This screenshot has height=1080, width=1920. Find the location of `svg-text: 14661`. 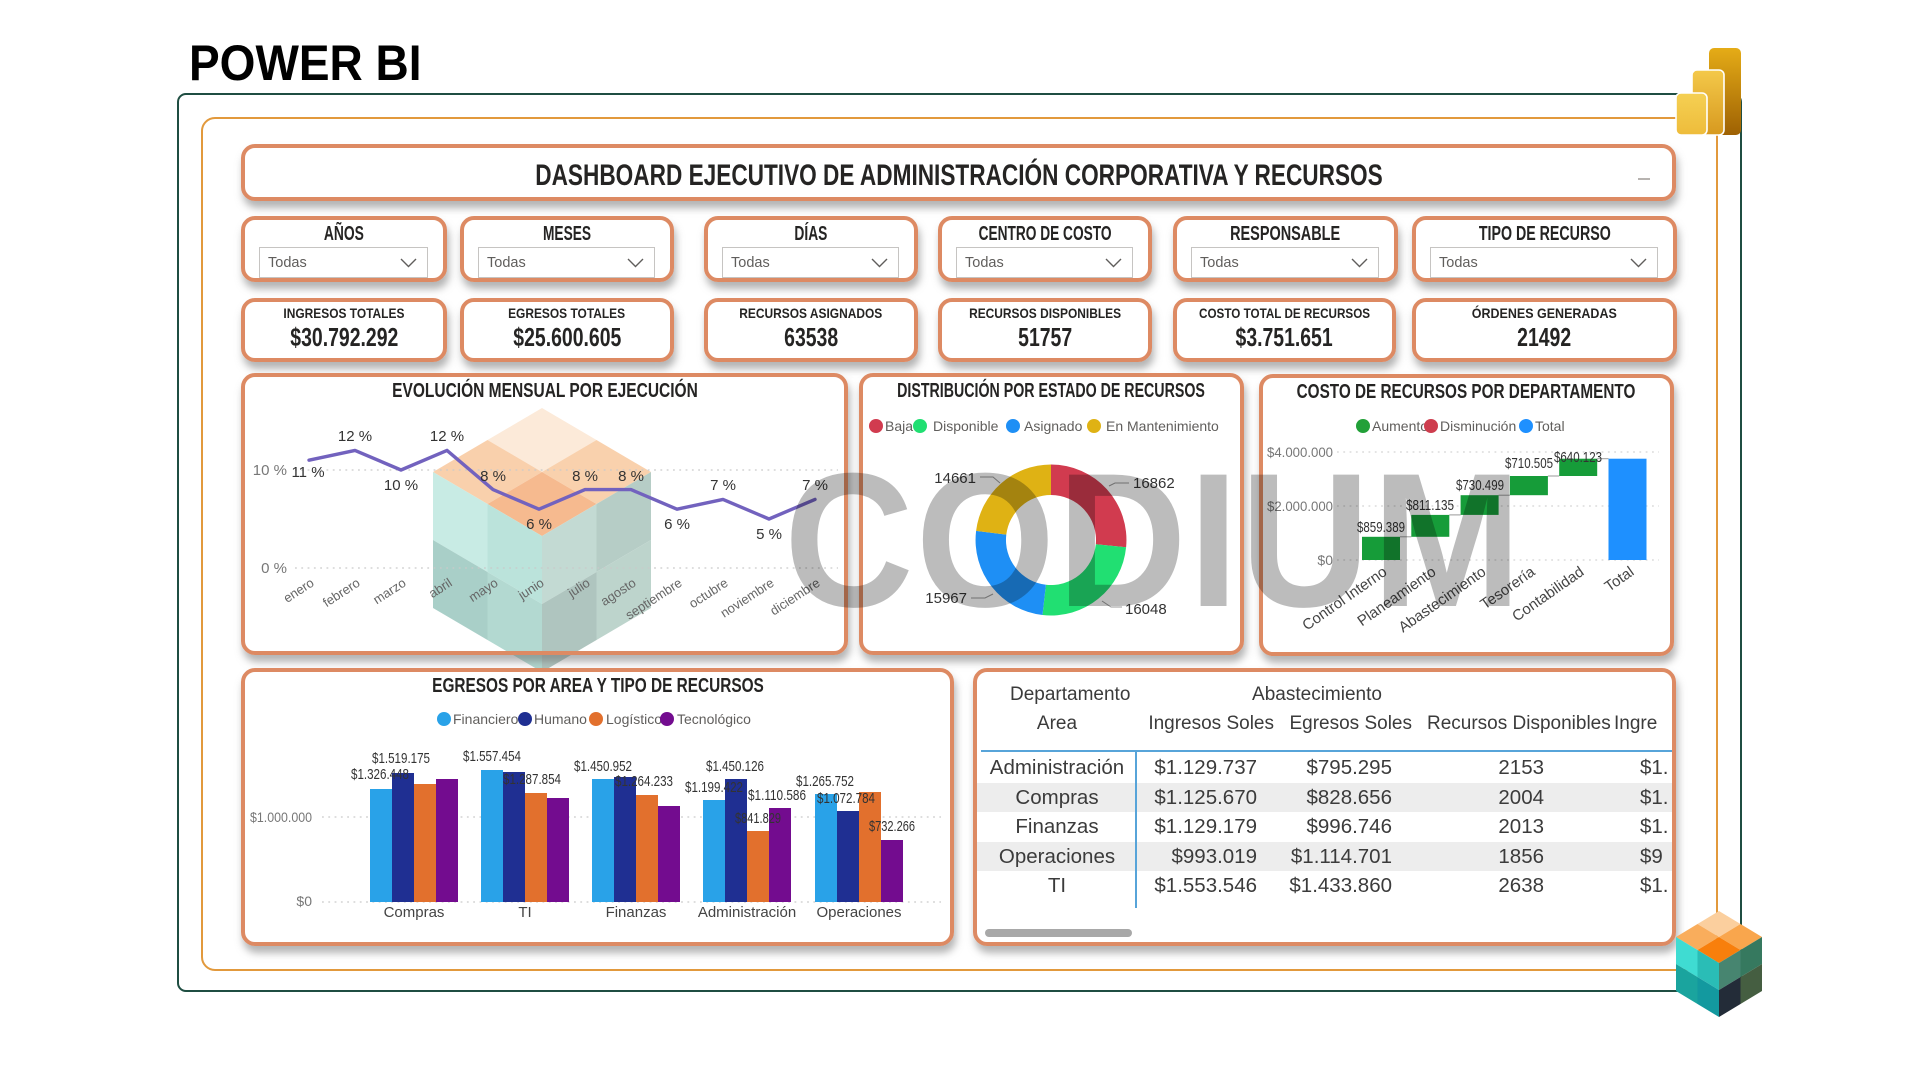

svg-text: 14661 is located at coordinates (955, 478).